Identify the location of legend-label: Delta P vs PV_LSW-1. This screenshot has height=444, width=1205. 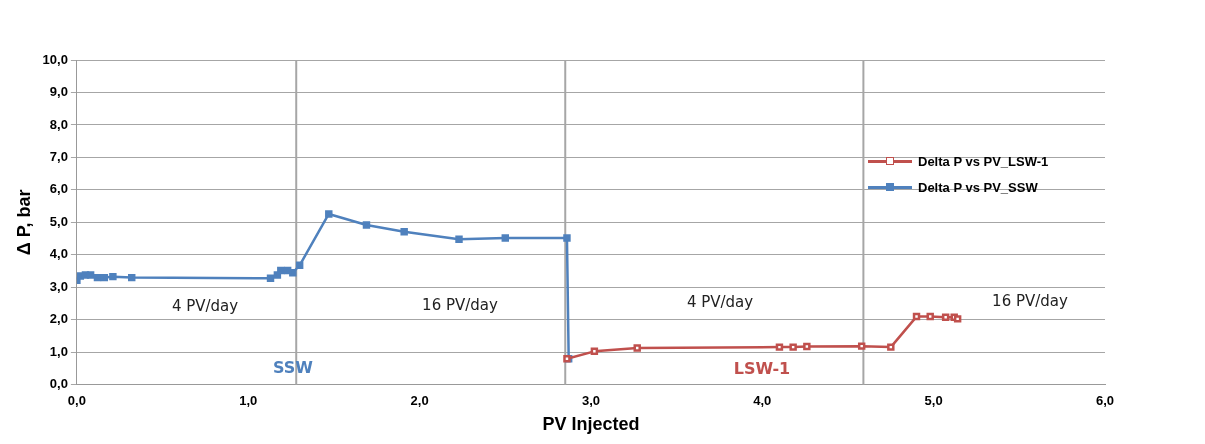
(983, 161).